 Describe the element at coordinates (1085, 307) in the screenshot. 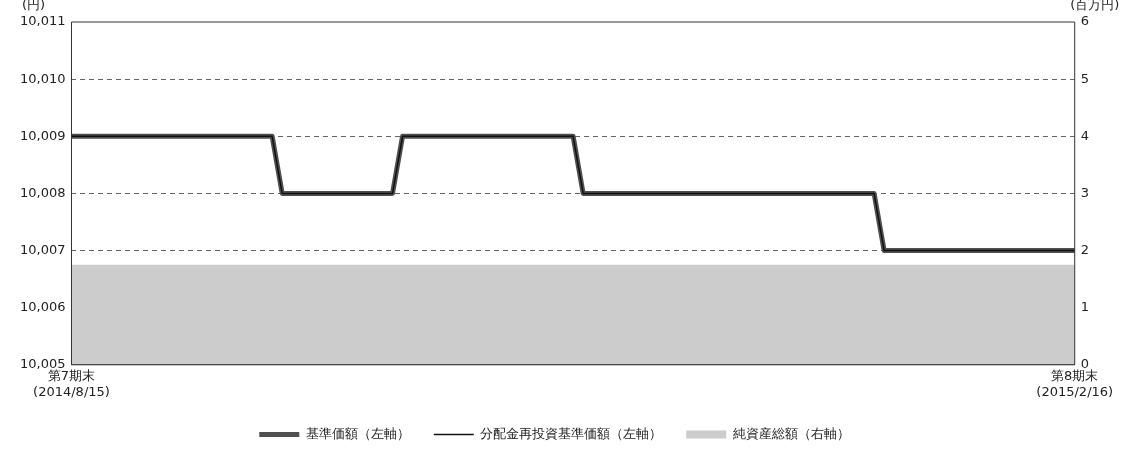

I see `y2-tick-label: 1` at that location.